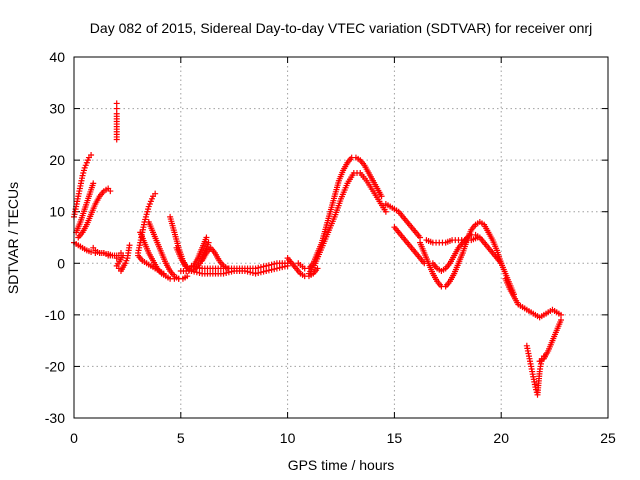 This screenshot has width=640, height=480. Describe the element at coordinates (395, 438) in the screenshot. I see `x-tick-label: 15` at that location.